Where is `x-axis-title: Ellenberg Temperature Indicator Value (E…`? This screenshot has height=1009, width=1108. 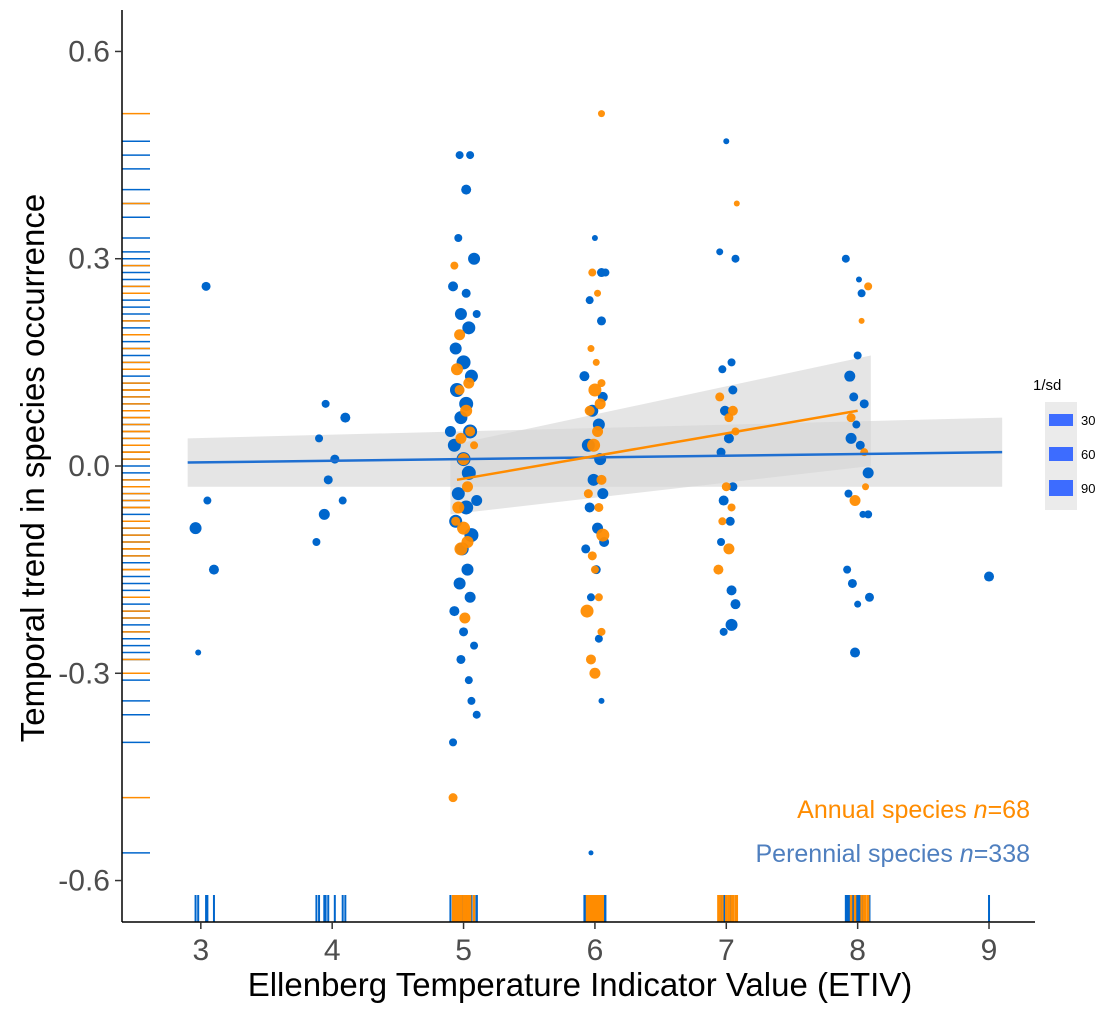
x-axis-title: Ellenberg Temperature Indicator Value (E… is located at coordinates (580, 984).